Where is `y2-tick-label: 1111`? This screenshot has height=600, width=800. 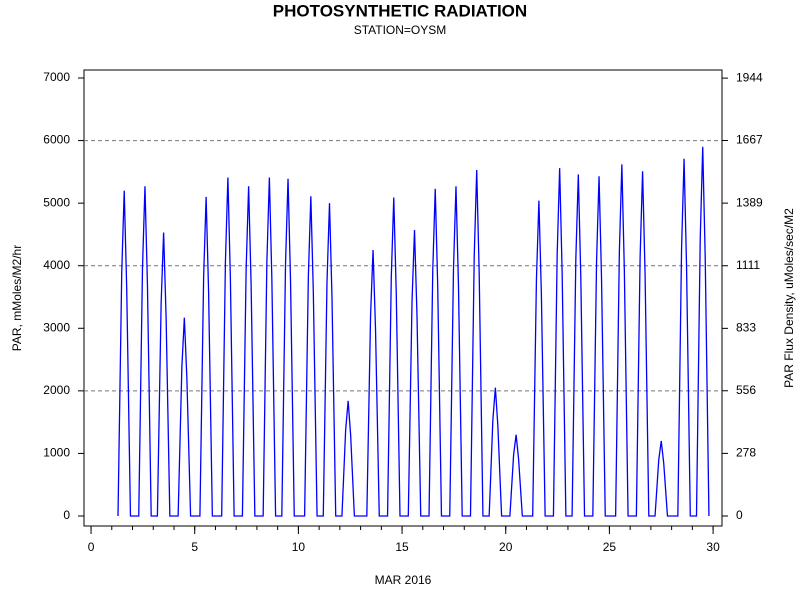
y2-tick-label: 1111 is located at coordinates (748, 265).